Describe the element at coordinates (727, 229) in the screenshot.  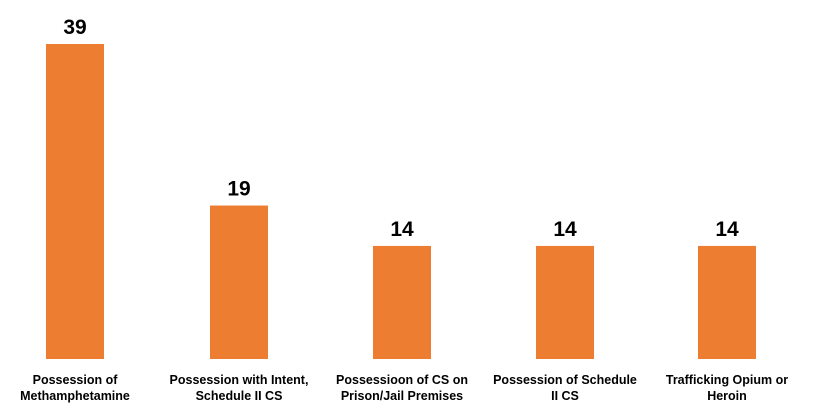
I see `value-label-4: 14` at that location.